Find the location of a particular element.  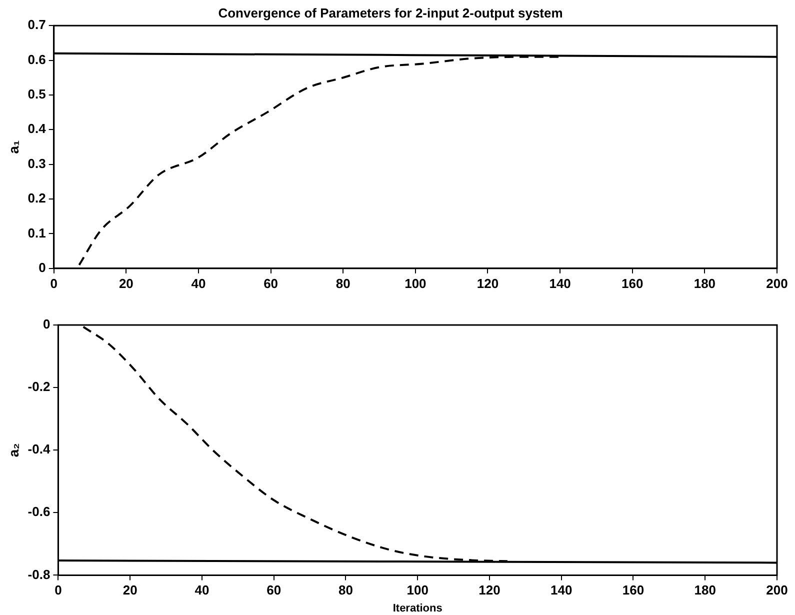

y-tick-label: 0.5 is located at coordinates (37, 94).